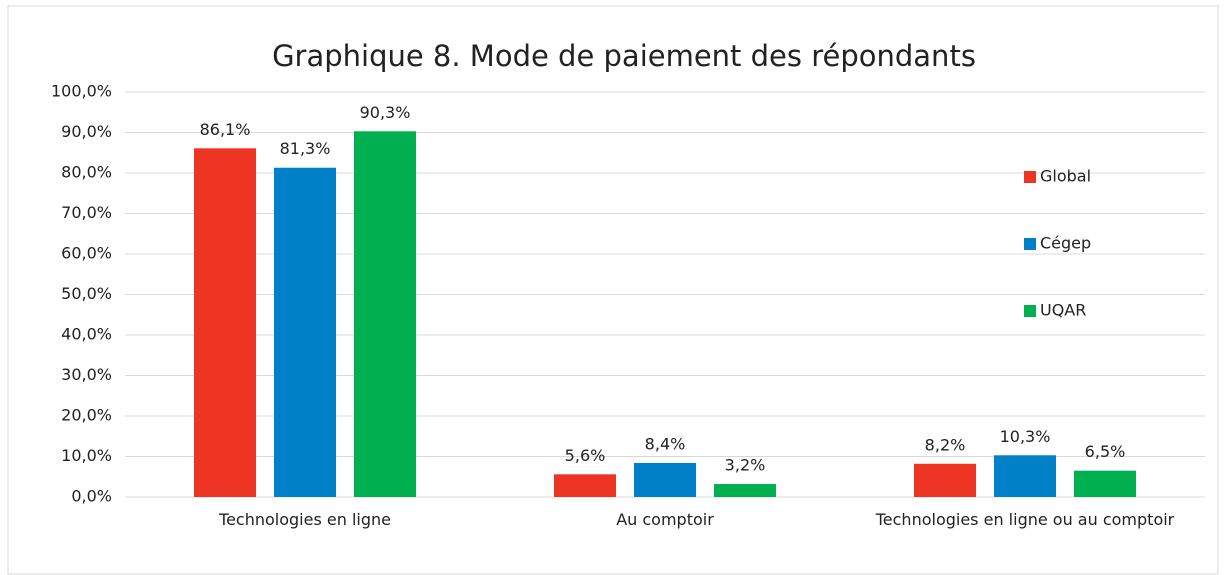 This screenshot has height=575, width=1226. I want to click on x-tick-label: Au comptoir, so click(665, 519).